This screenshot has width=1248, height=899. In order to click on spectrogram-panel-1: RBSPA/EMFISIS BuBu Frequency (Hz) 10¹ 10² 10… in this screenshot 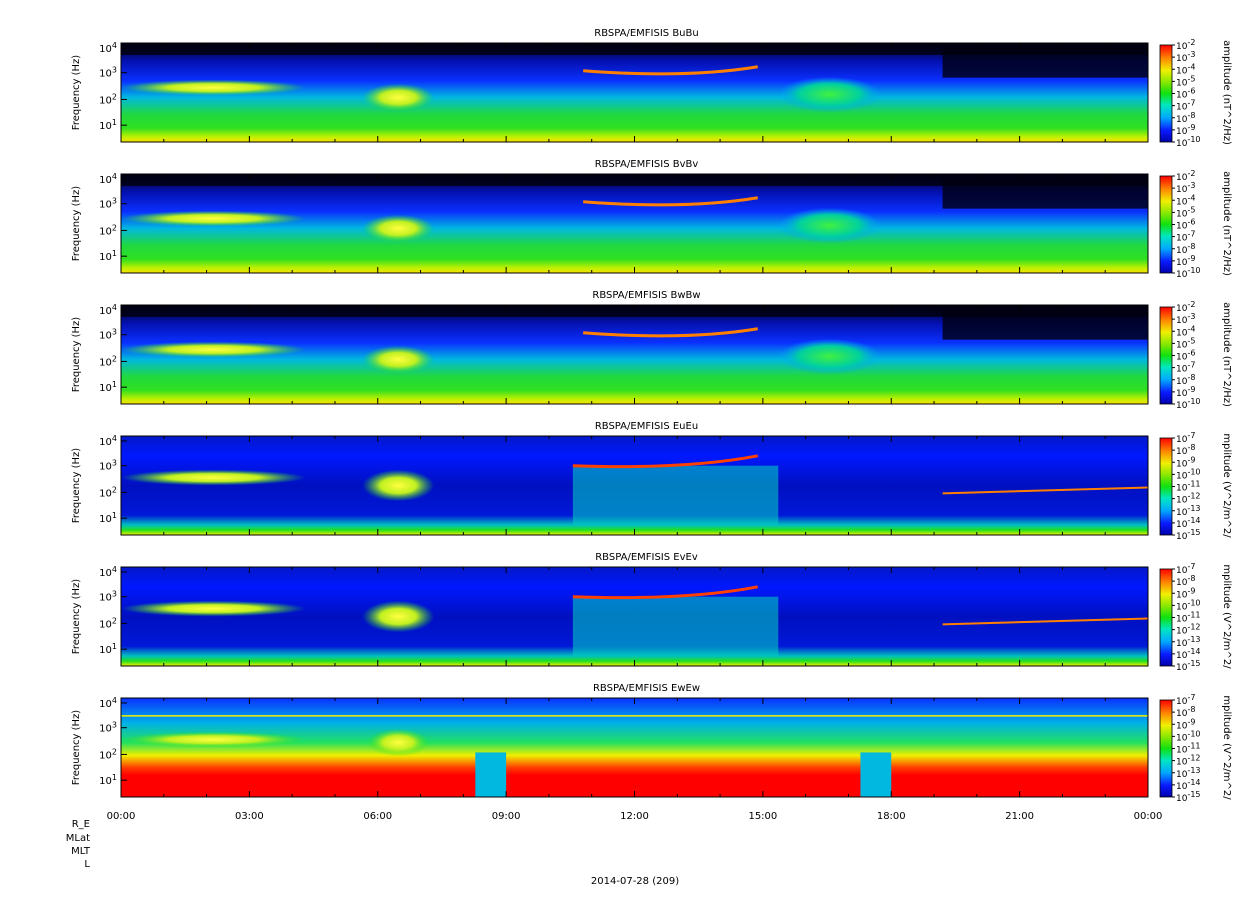, I will do `click(651, 88)`.